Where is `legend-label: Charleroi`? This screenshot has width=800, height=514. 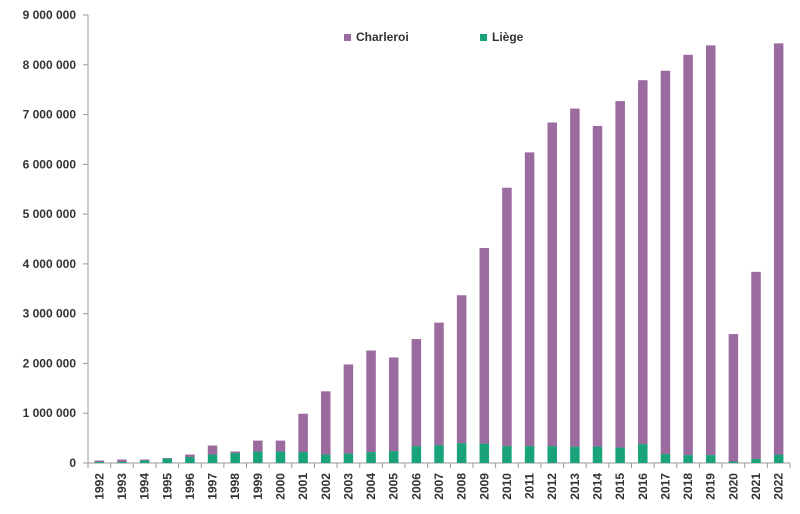 legend-label: Charleroi is located at coordinates (382, 37).